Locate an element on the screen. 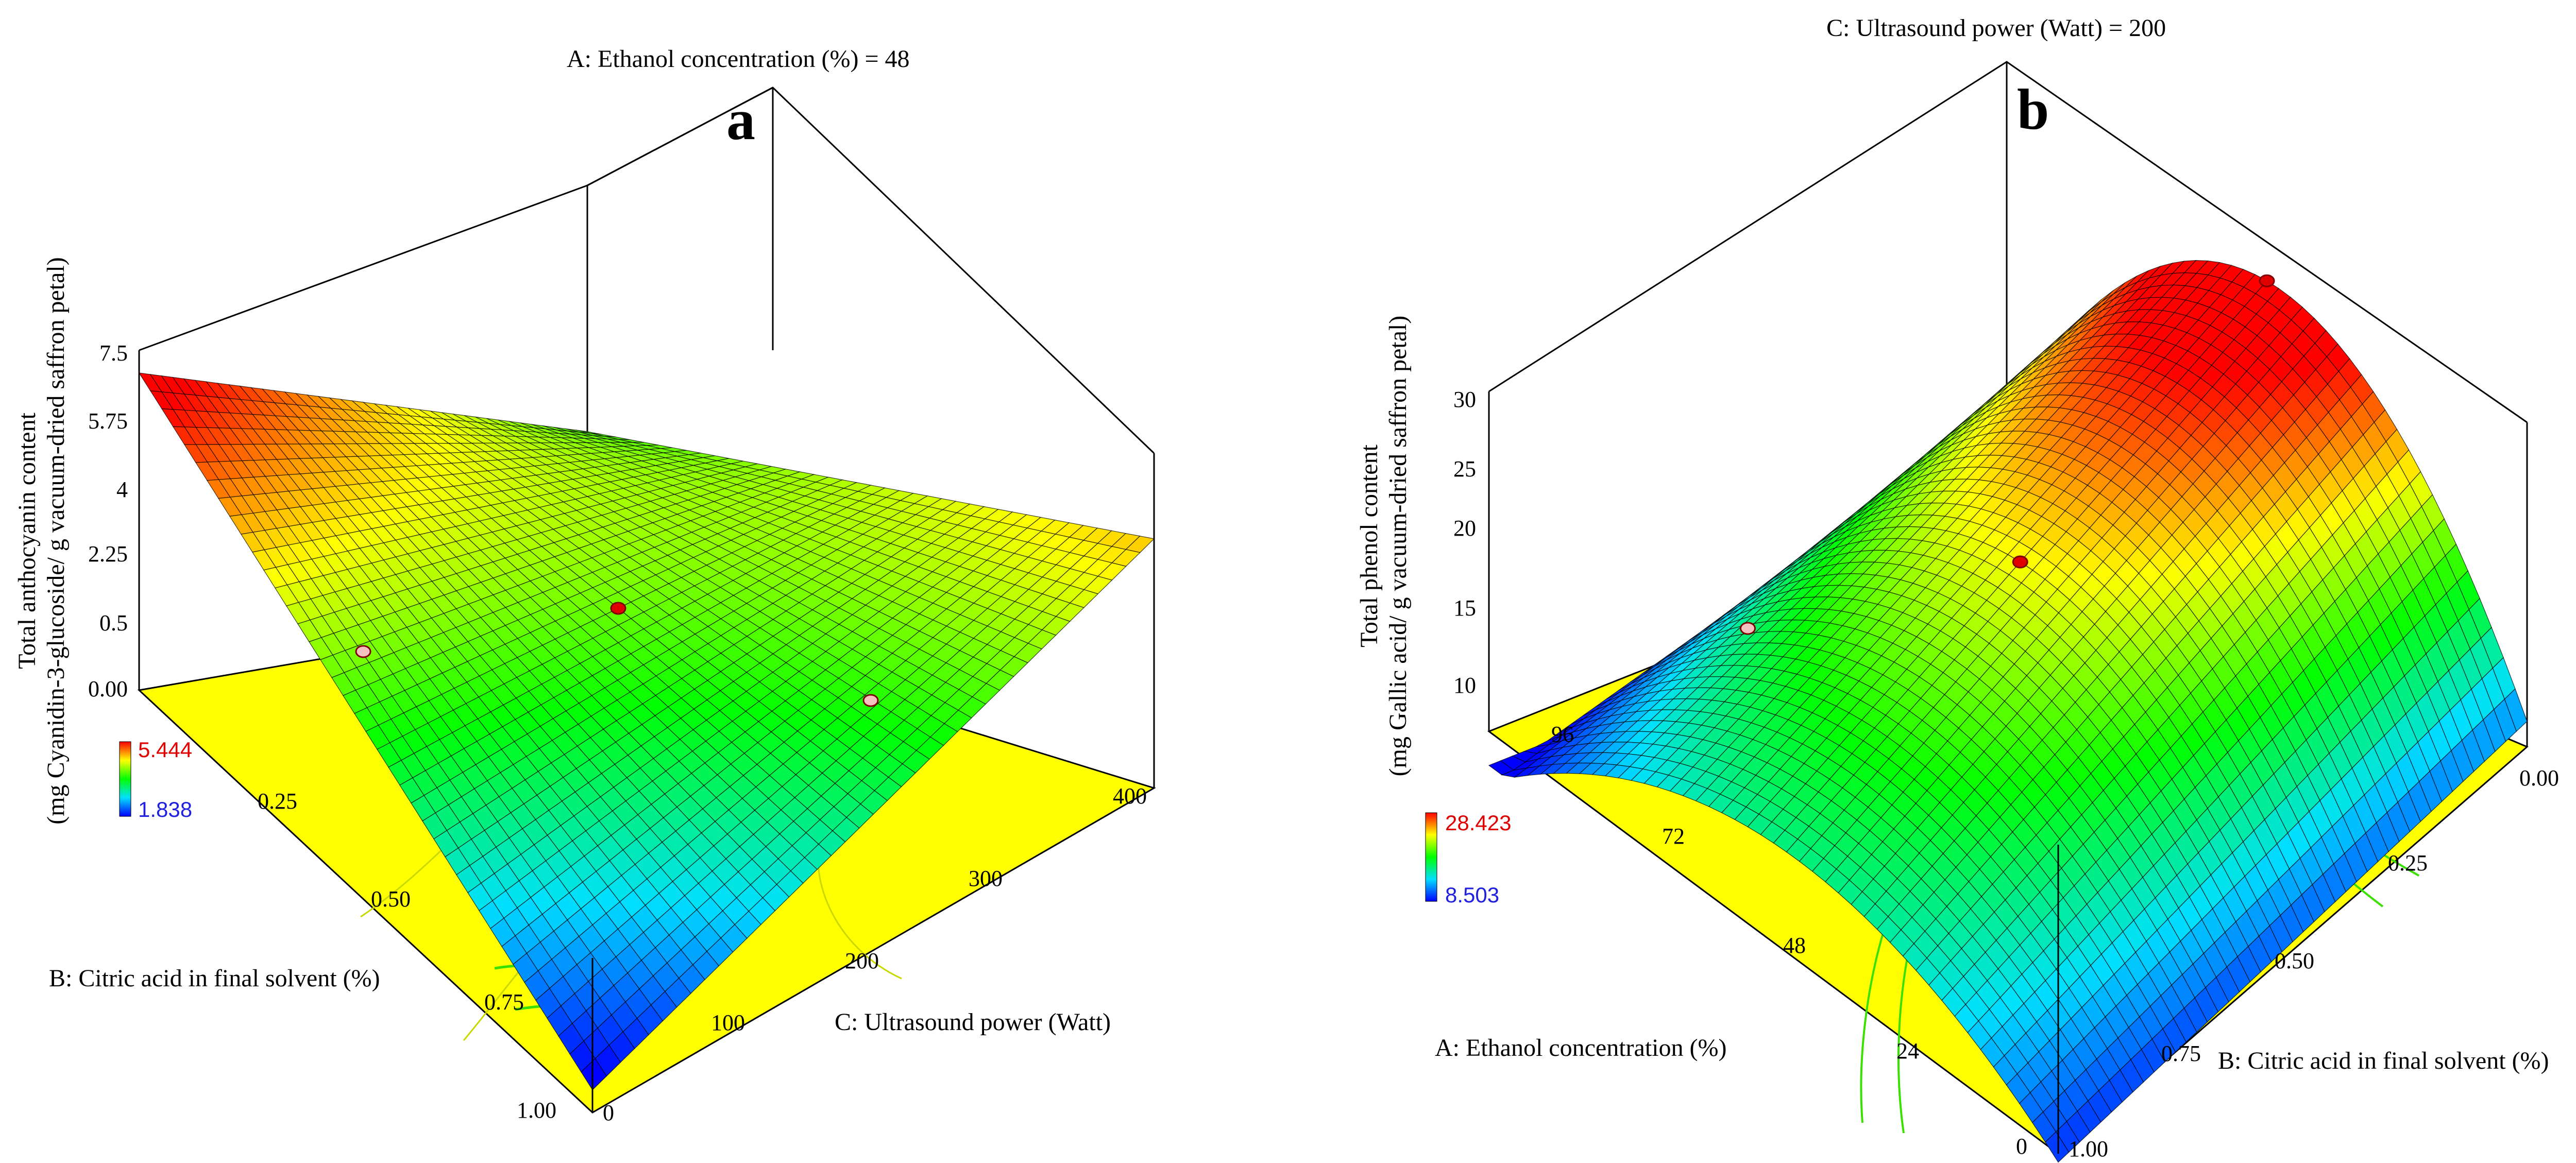 The height and width of the screenshot is (1163, 2576). legend-min-a: 1.838 is located at coordinates (165, 809).